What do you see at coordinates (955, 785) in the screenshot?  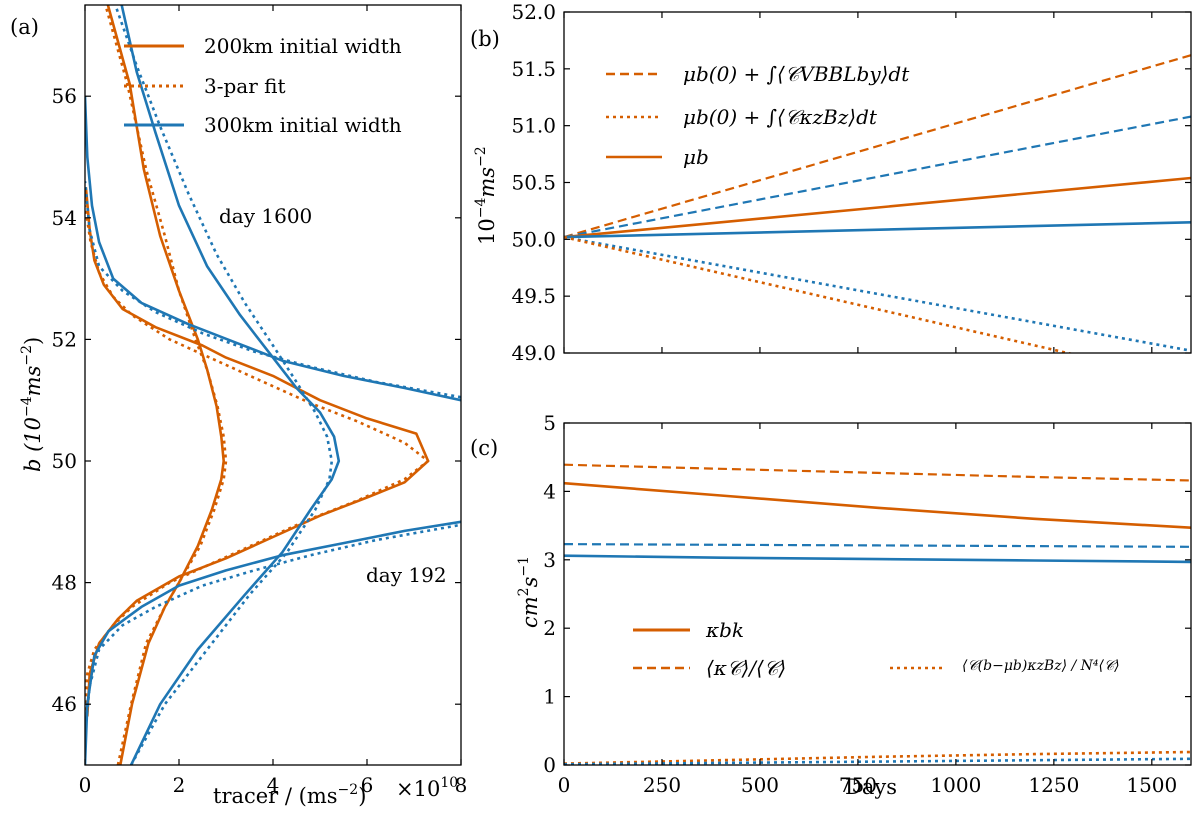 I see `x-tick-label: 1000` at bounding box center [955, 785].